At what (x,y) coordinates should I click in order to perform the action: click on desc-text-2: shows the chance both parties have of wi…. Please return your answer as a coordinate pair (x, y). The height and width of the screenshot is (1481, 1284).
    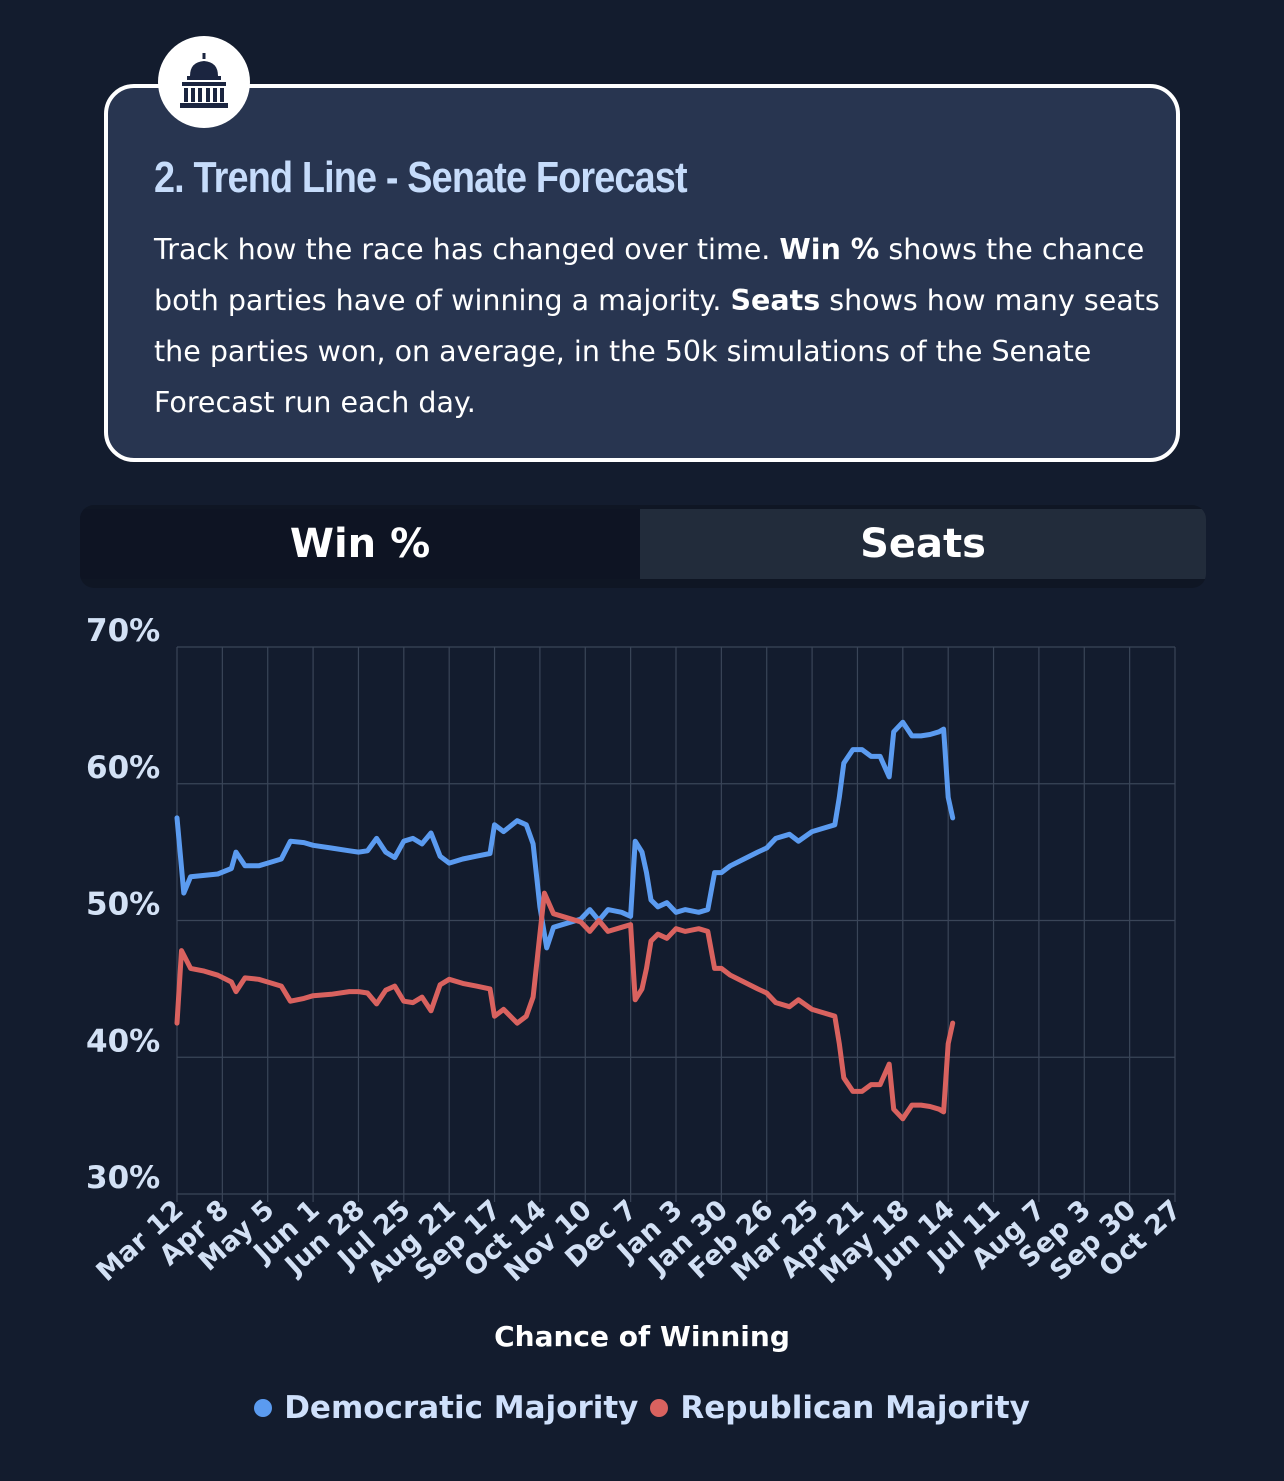
    Looking at the image, I should click on (649, 275).